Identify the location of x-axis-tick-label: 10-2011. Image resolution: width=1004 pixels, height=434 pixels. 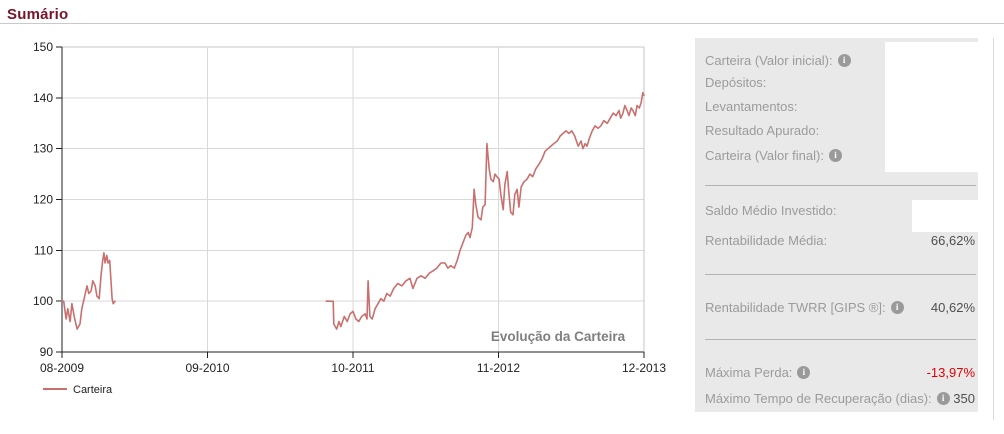
(352, 368).